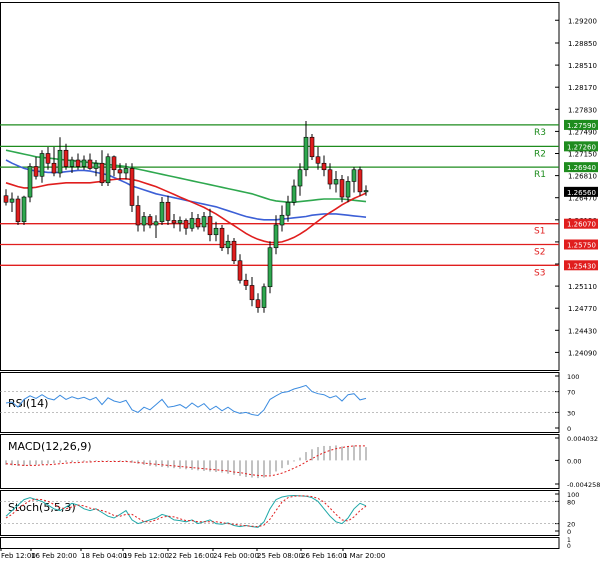 The width and height of the screenshot is (600, 567). I want to click on price-tick-label: 1.25110, so click(582, 287).